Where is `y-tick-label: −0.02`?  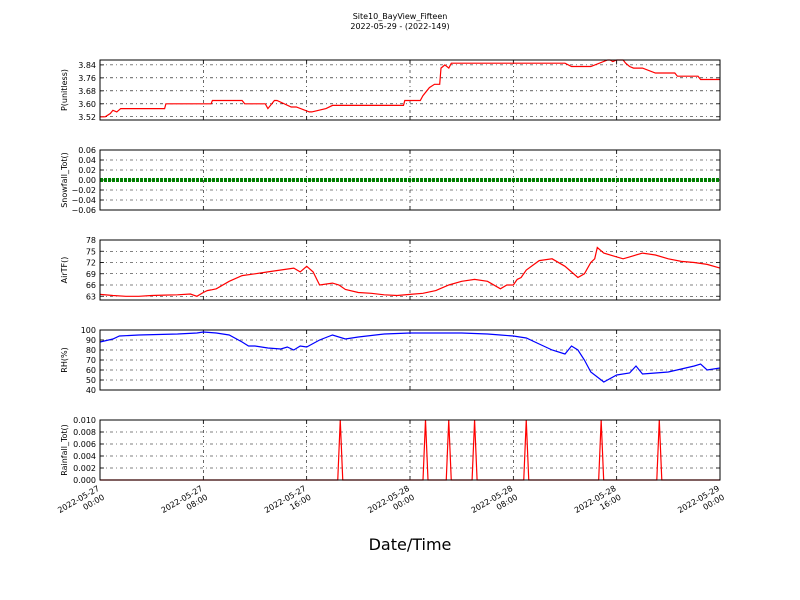
y-tick-label: −0.02 is located at coordinates (83, 190).